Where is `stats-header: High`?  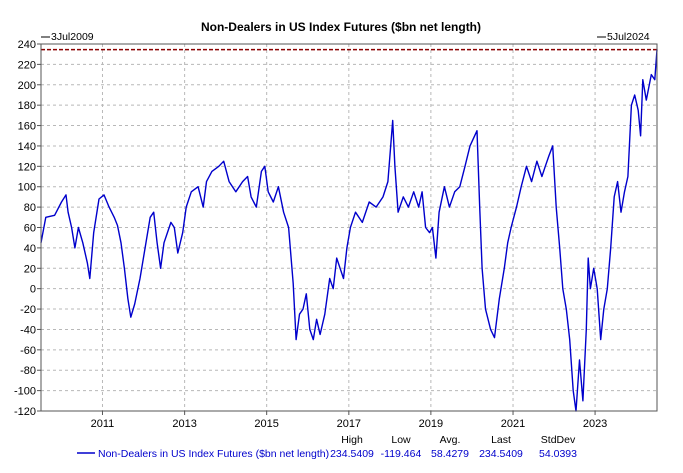
stats-header: High is located at coordinates (352, 440).